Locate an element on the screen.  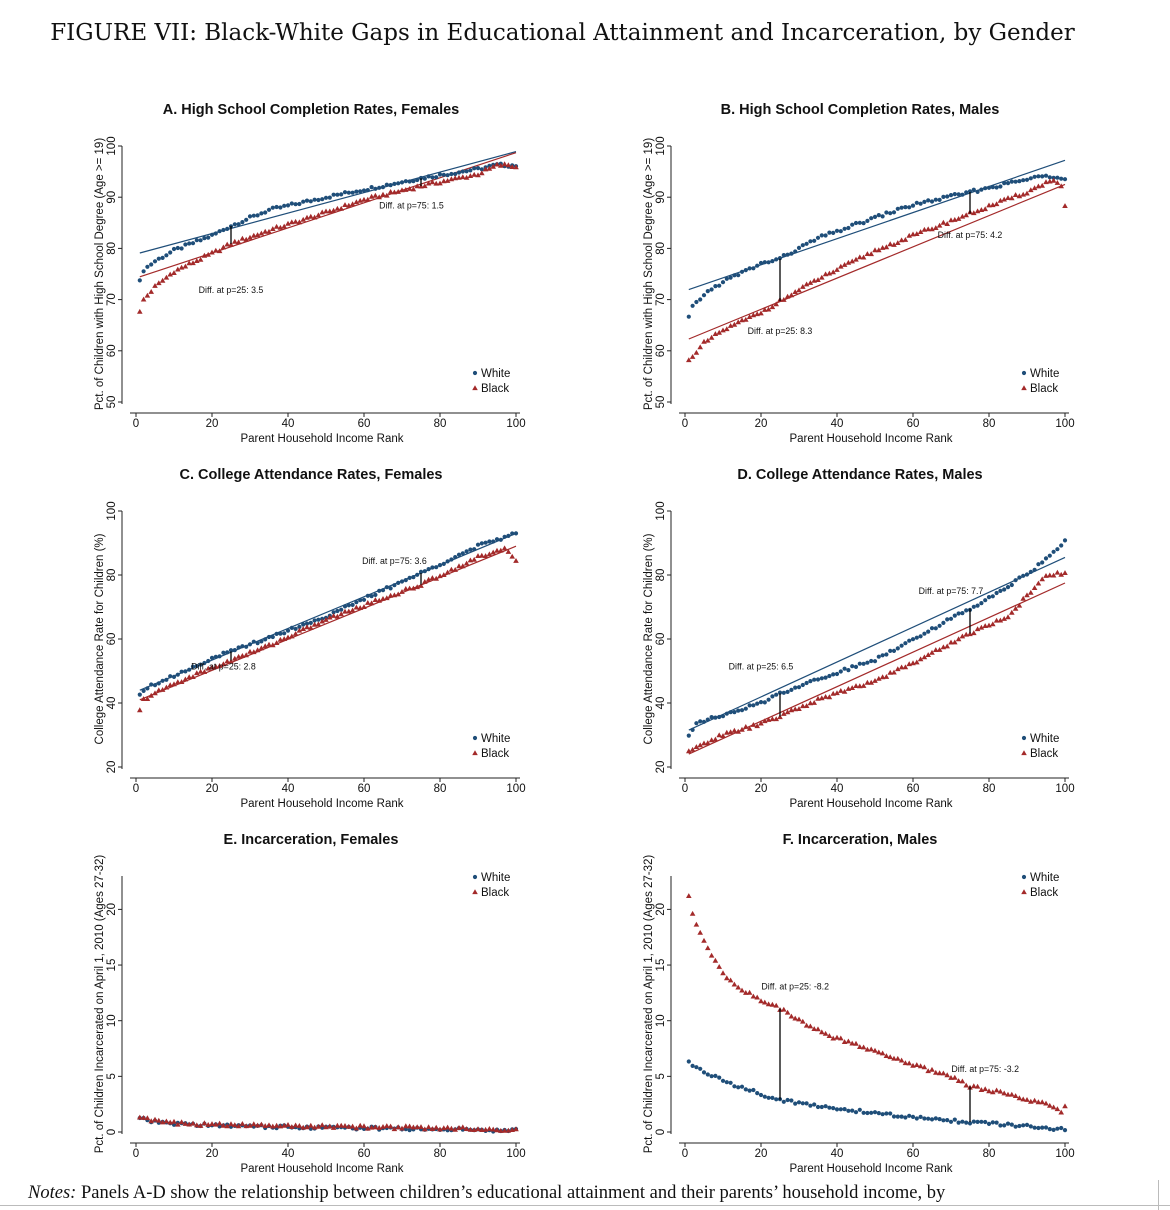
x-tick-label: 80 is located at coordinates (989, 789).